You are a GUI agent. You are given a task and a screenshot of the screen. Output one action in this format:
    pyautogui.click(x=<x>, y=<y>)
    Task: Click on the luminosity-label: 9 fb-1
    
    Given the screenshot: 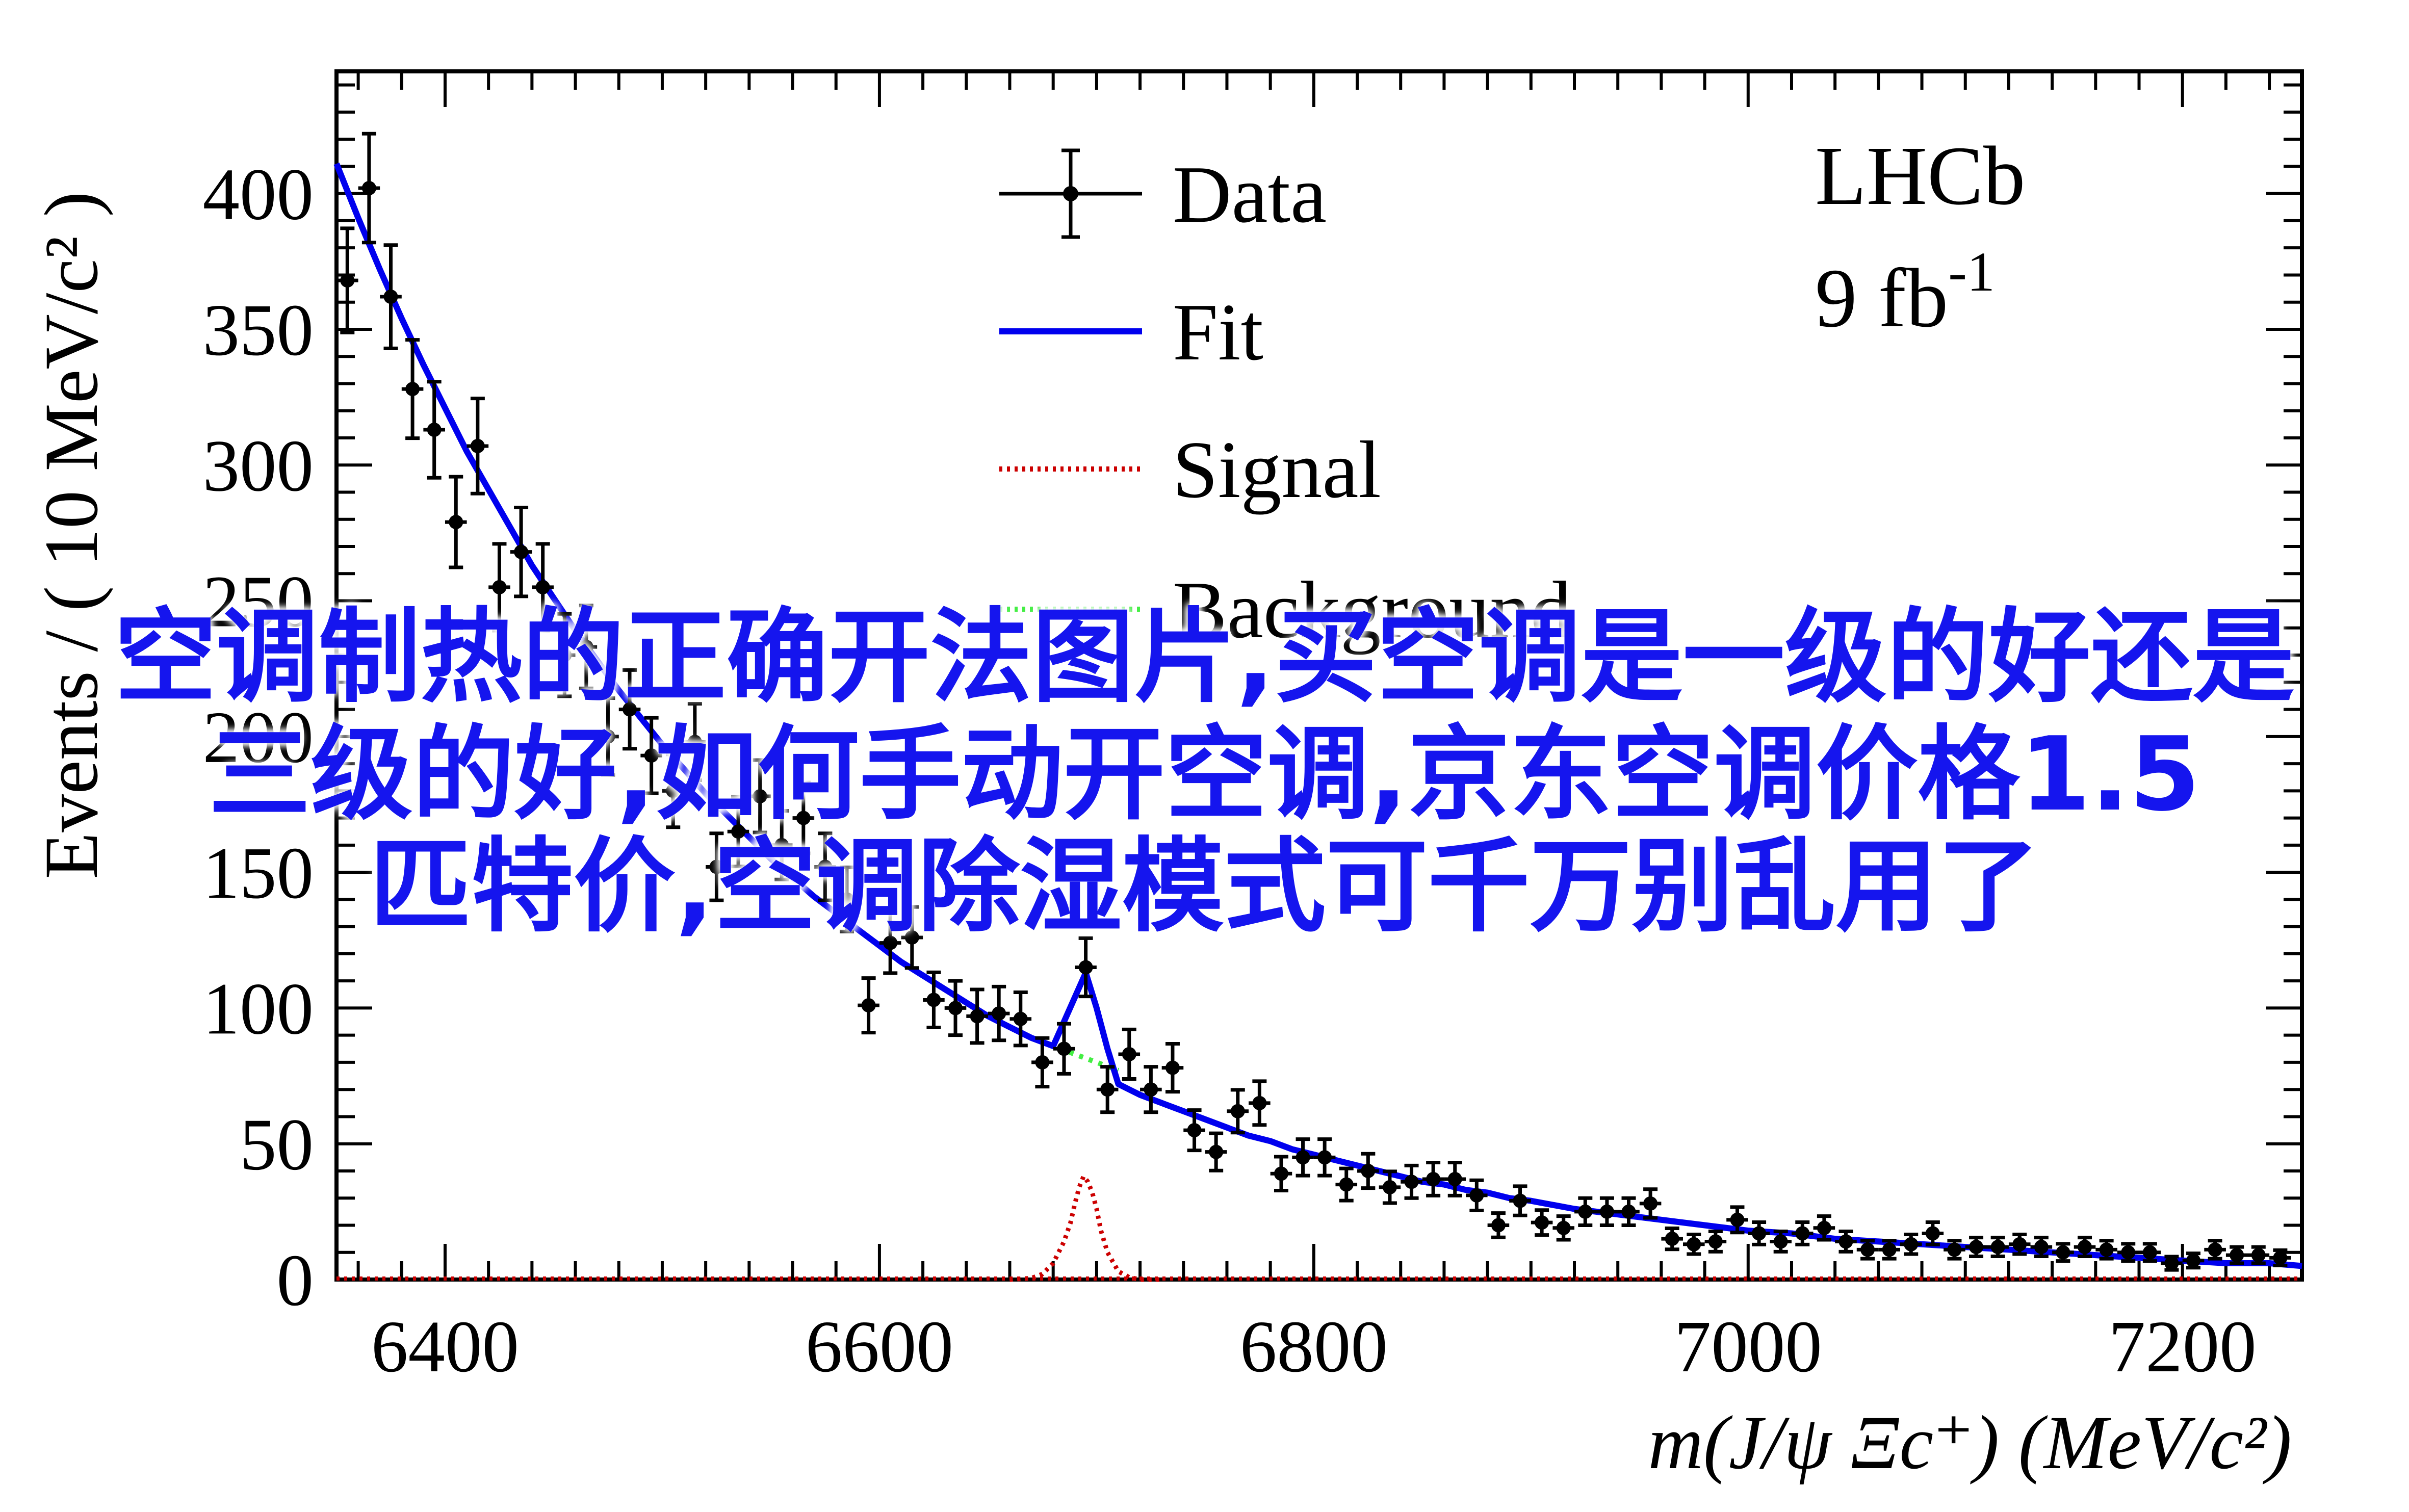 What is the action you would take?
    pyautogui.click(x=1905, y=293)
    